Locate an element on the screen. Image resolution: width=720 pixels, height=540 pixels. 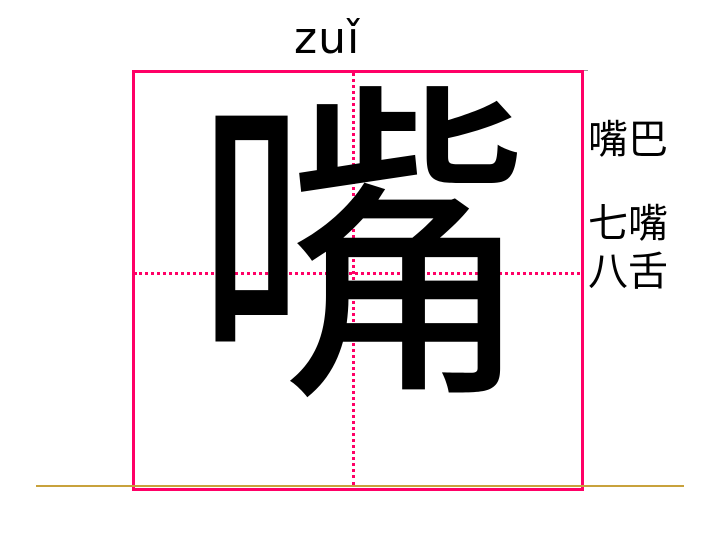
pinyin-label: zuǐ is located at coordinates (327, 38).